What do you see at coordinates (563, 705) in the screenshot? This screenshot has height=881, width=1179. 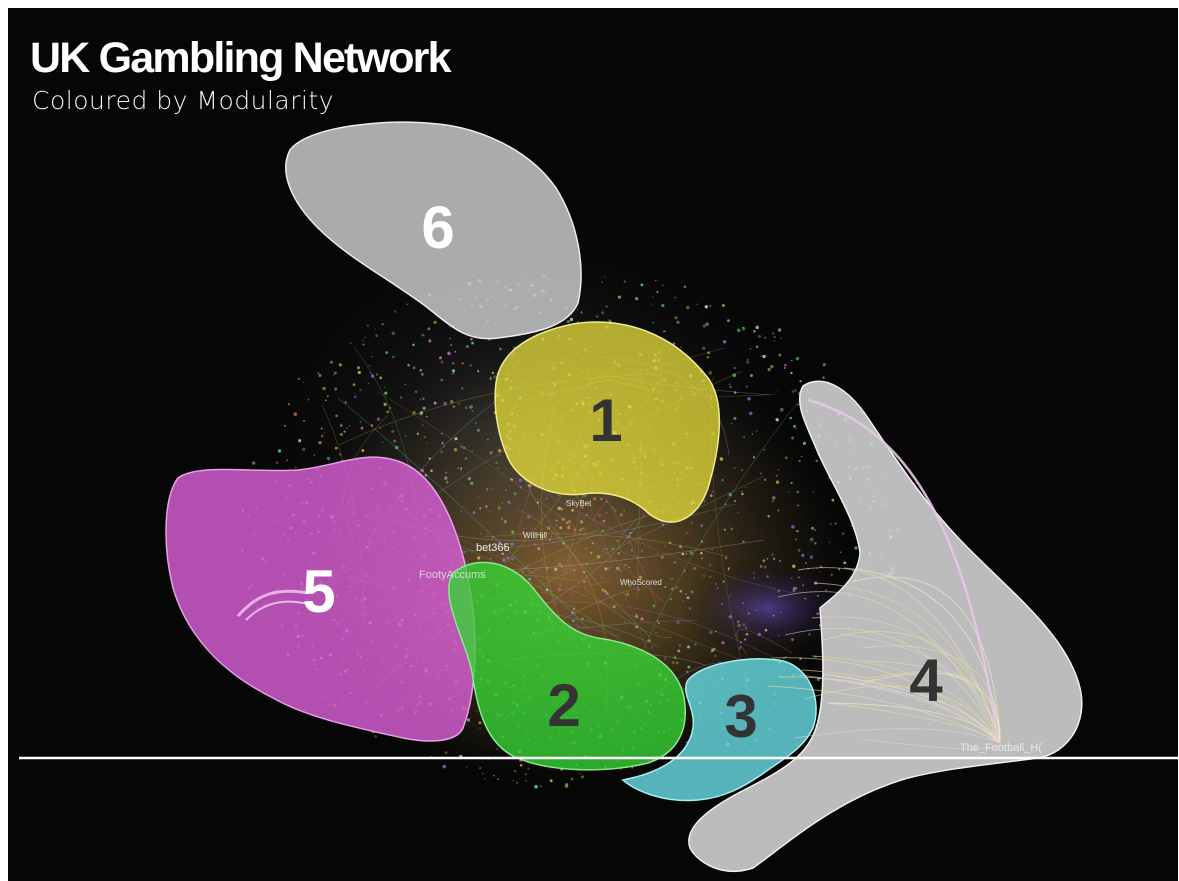 I see `community-number-2: 2` at bounding box center [563, 705].